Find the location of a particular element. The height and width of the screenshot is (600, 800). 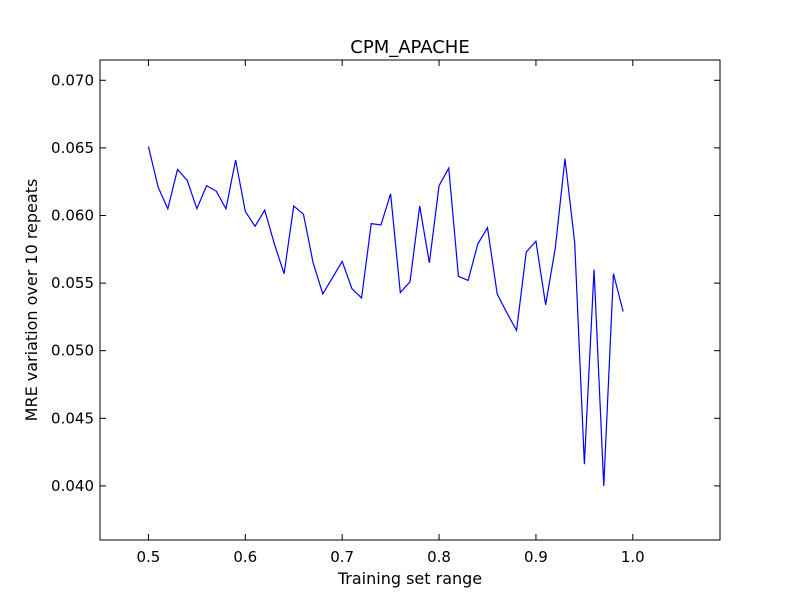

x-tick-label: 0.9 is located at coordinates (536, 557).